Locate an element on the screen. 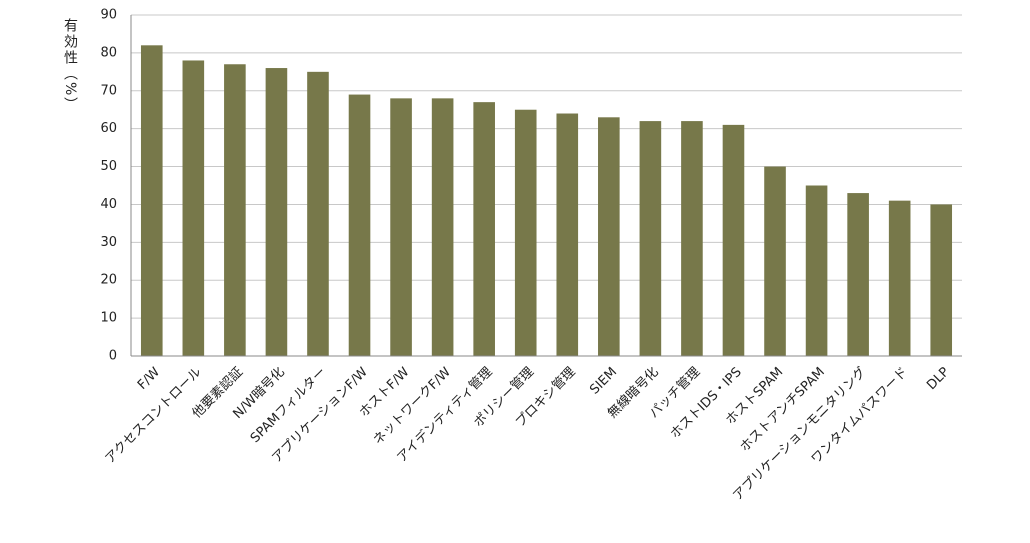 Image resolution: width=1030 pixels, height=543 pixels. y-tick-label: 50 is located at coordinates (108, 166).